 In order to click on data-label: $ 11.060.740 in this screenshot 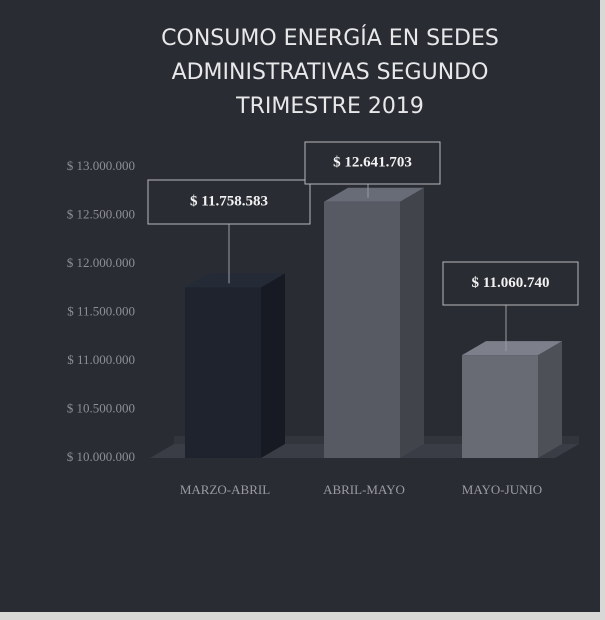, I will do `click(511, 283)`.